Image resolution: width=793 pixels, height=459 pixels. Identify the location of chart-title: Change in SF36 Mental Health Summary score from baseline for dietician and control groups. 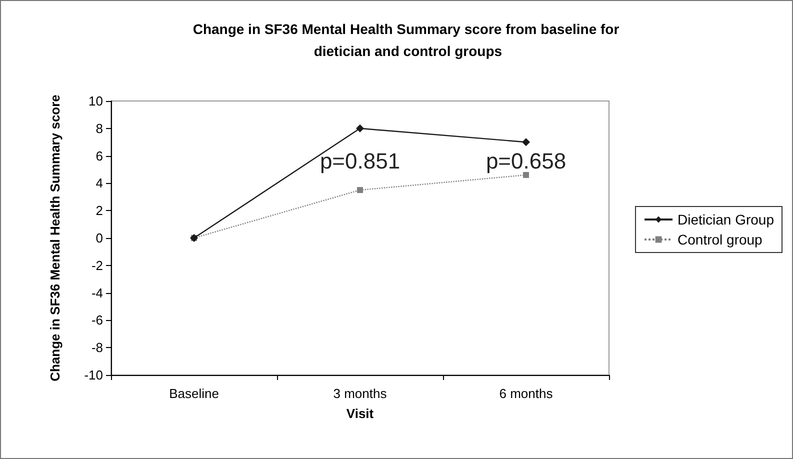
(406, 40).